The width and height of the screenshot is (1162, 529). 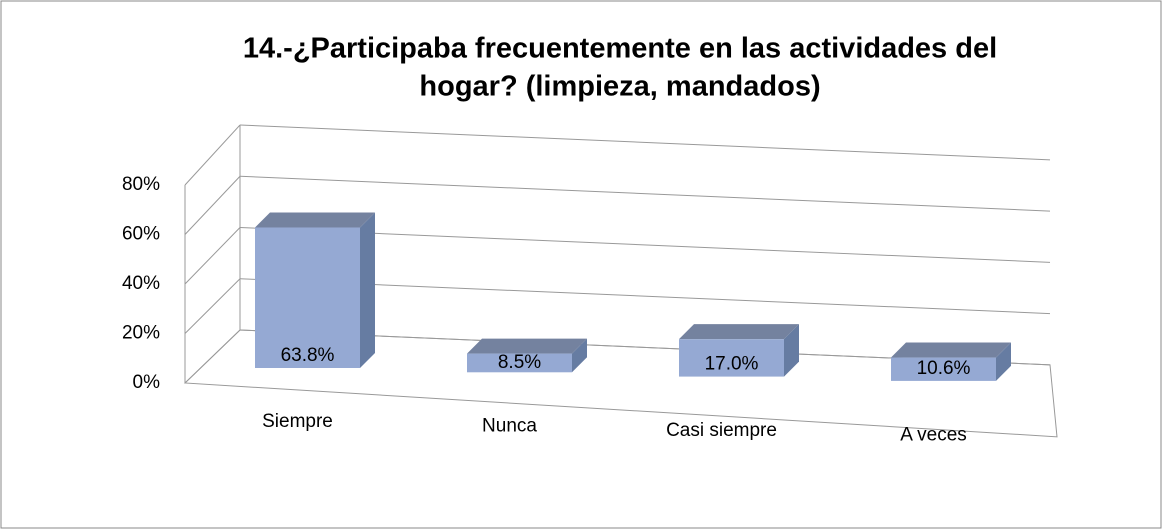 I want to click on y-tick-label: 0%, so click(x=147, y=382).